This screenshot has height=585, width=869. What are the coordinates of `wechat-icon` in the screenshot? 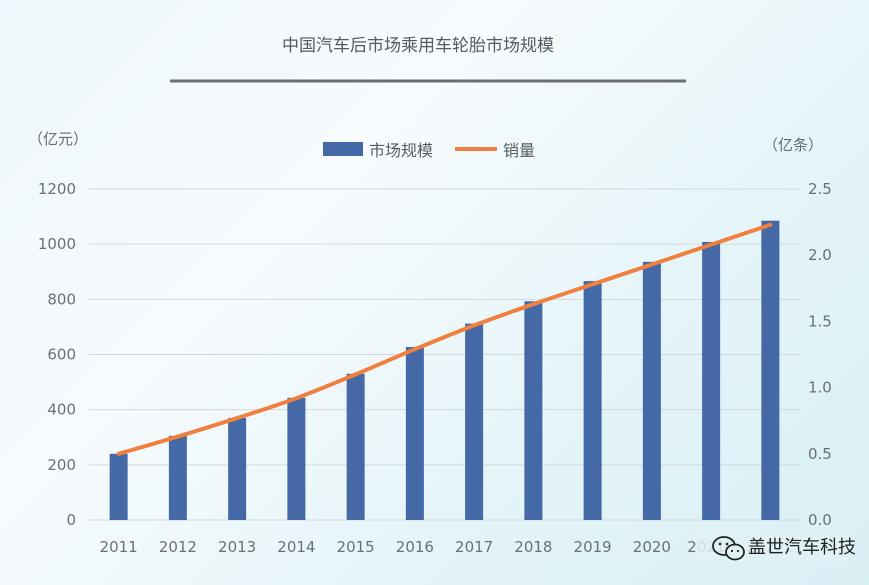 It's located at (728, 548).